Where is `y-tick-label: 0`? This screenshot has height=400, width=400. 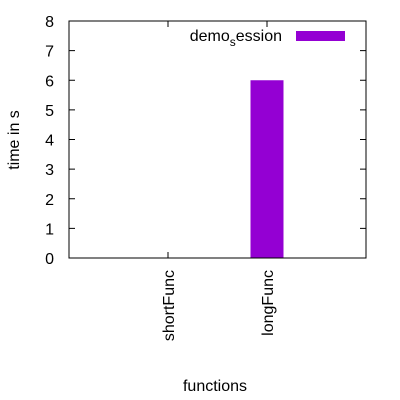
y-tick-label: 0 is located at coordinates (49, 259).